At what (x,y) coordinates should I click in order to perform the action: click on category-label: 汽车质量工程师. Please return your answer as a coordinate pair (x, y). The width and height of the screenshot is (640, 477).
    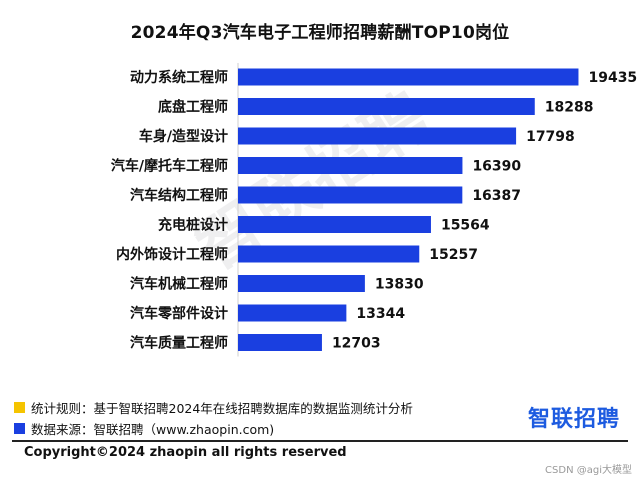
    Looking at the image, I should click on (179, 343).